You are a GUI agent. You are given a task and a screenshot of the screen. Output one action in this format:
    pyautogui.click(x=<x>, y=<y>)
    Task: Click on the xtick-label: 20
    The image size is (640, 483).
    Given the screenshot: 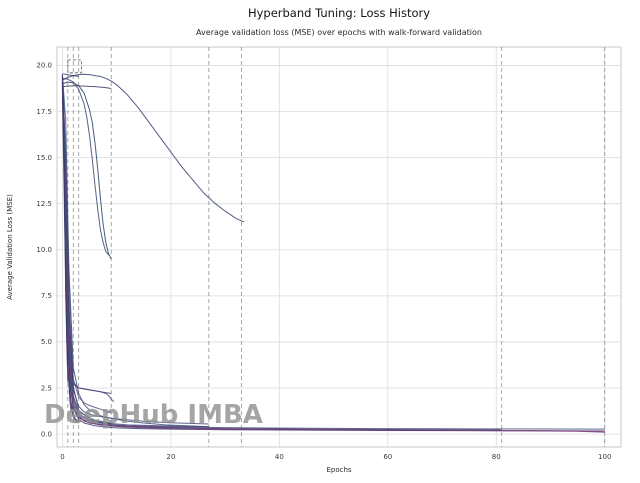 What is the action you would take?
    pyautogui.click(x=170, y=457)
    